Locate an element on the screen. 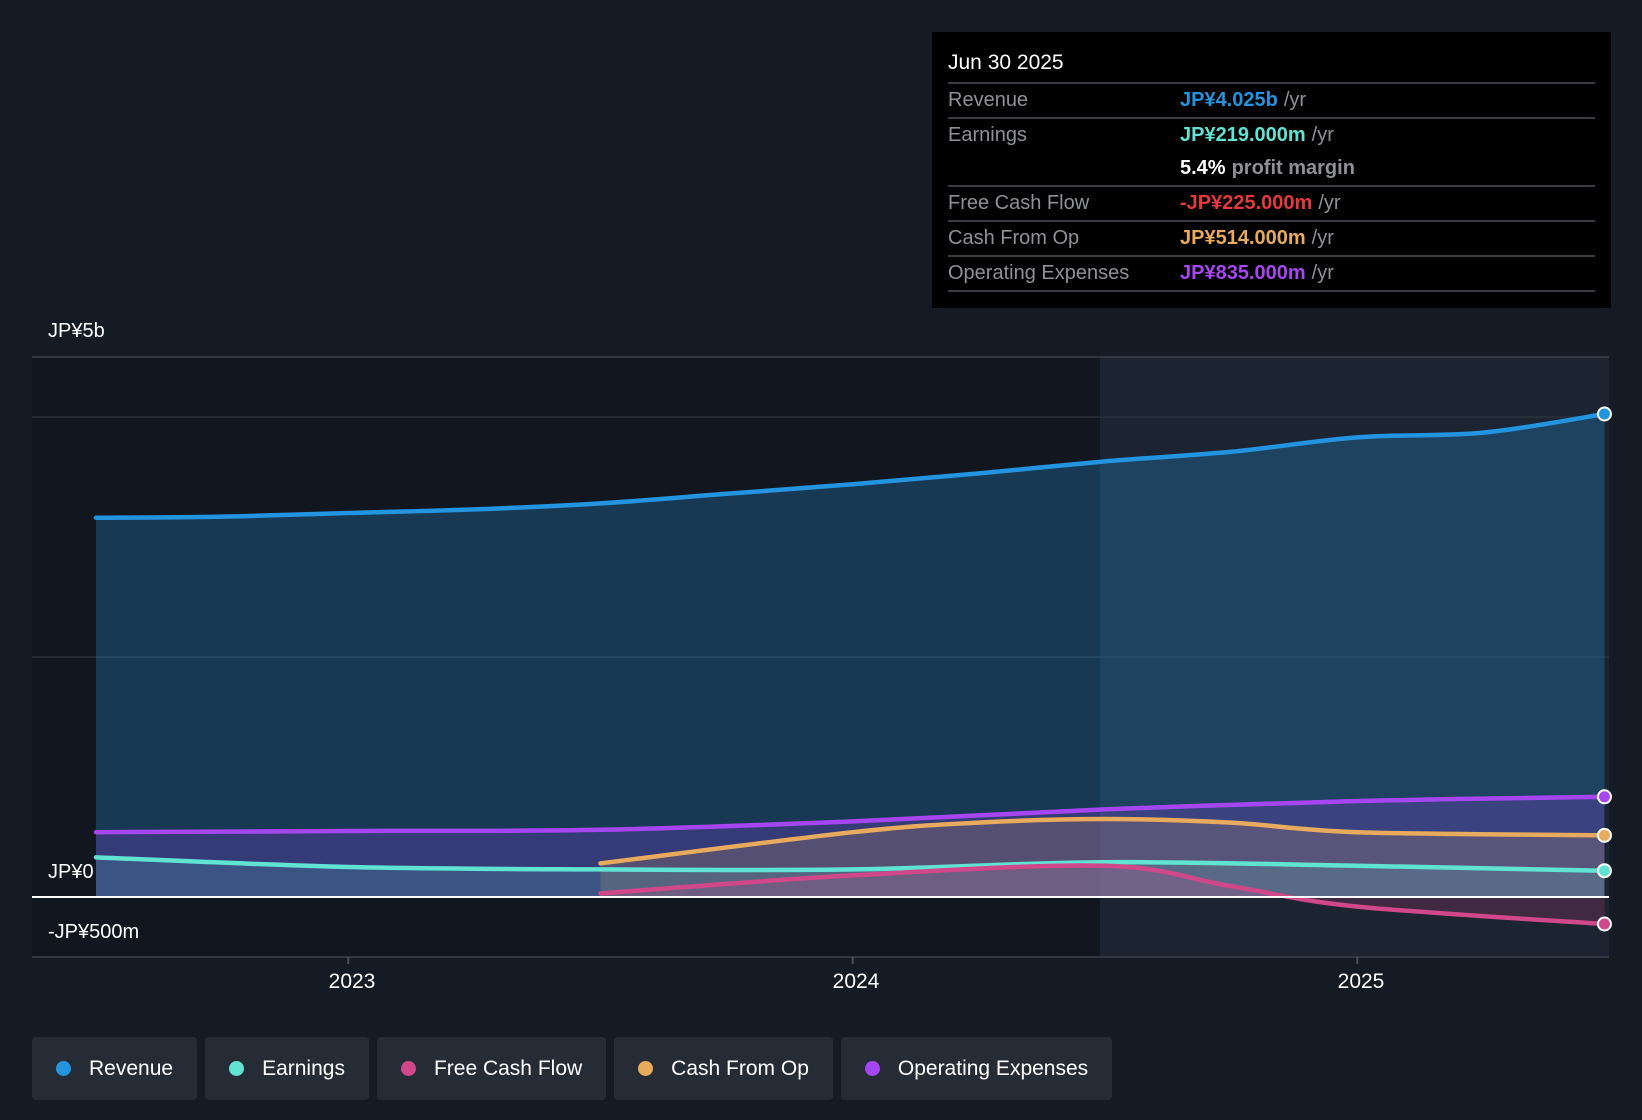 The width and height of the screenshot is (1642, 1120). tooltip-row-earnings: Earnings JP¥219.000m /yr is located at coordinates (1271, 135).